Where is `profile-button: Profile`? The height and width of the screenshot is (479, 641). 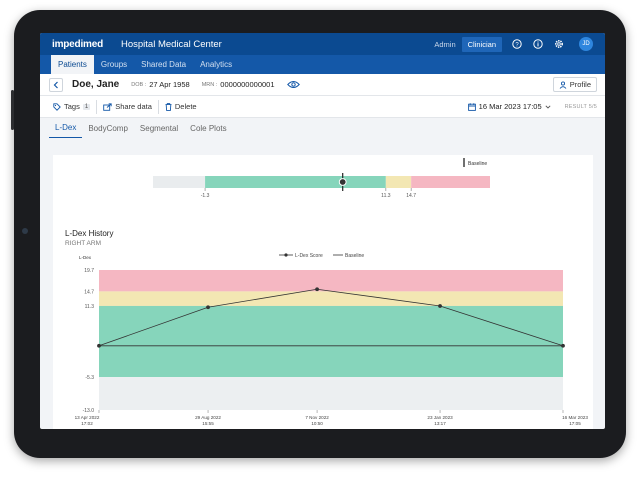 profile-button: Profile is located at coordinates (574, 84).